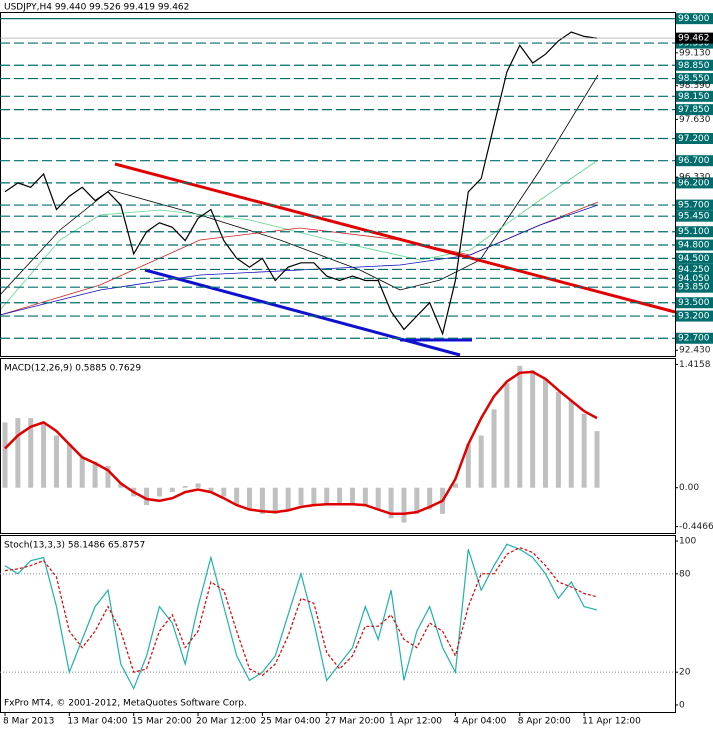  I want to click on level-label: 94.050, so click(694, 279).